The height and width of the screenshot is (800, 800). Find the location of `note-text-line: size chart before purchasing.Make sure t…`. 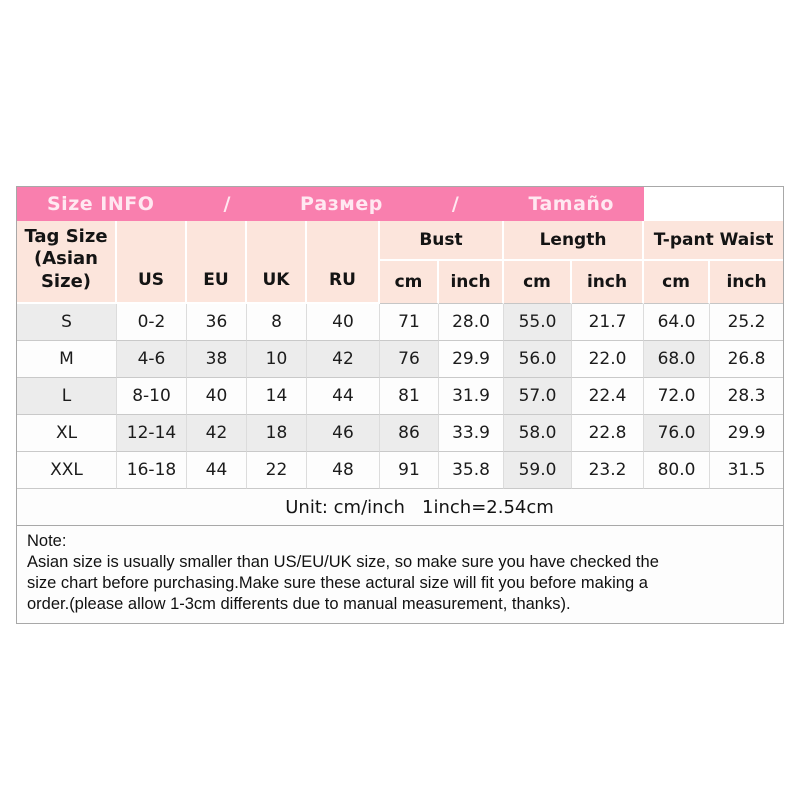

note-text-line: size chart before purchasing.Make sure t… is located at coordinates (337, 583).